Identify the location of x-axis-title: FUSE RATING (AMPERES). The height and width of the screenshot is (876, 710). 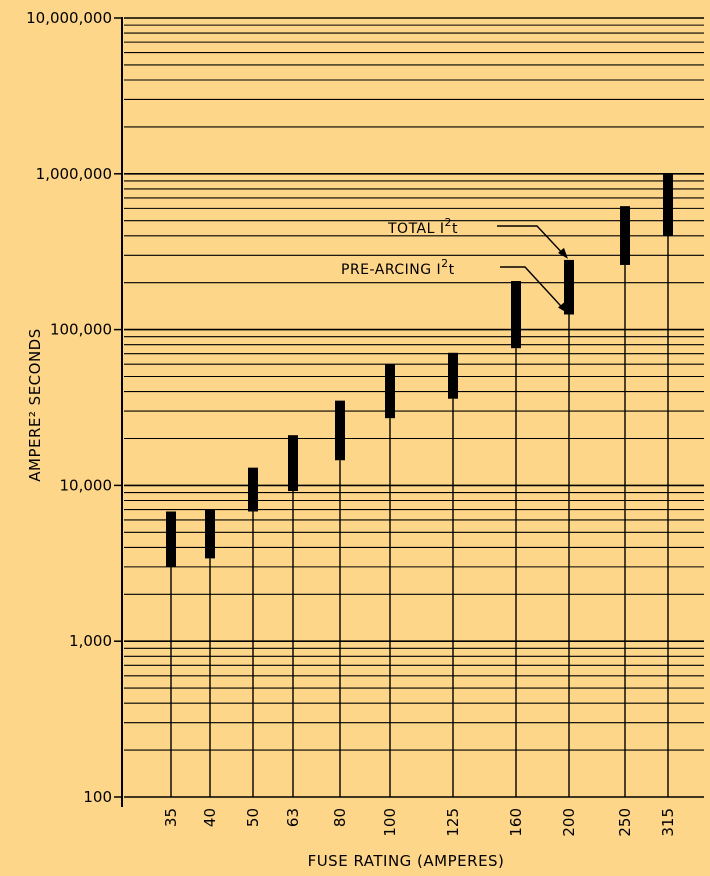
(406, 861).